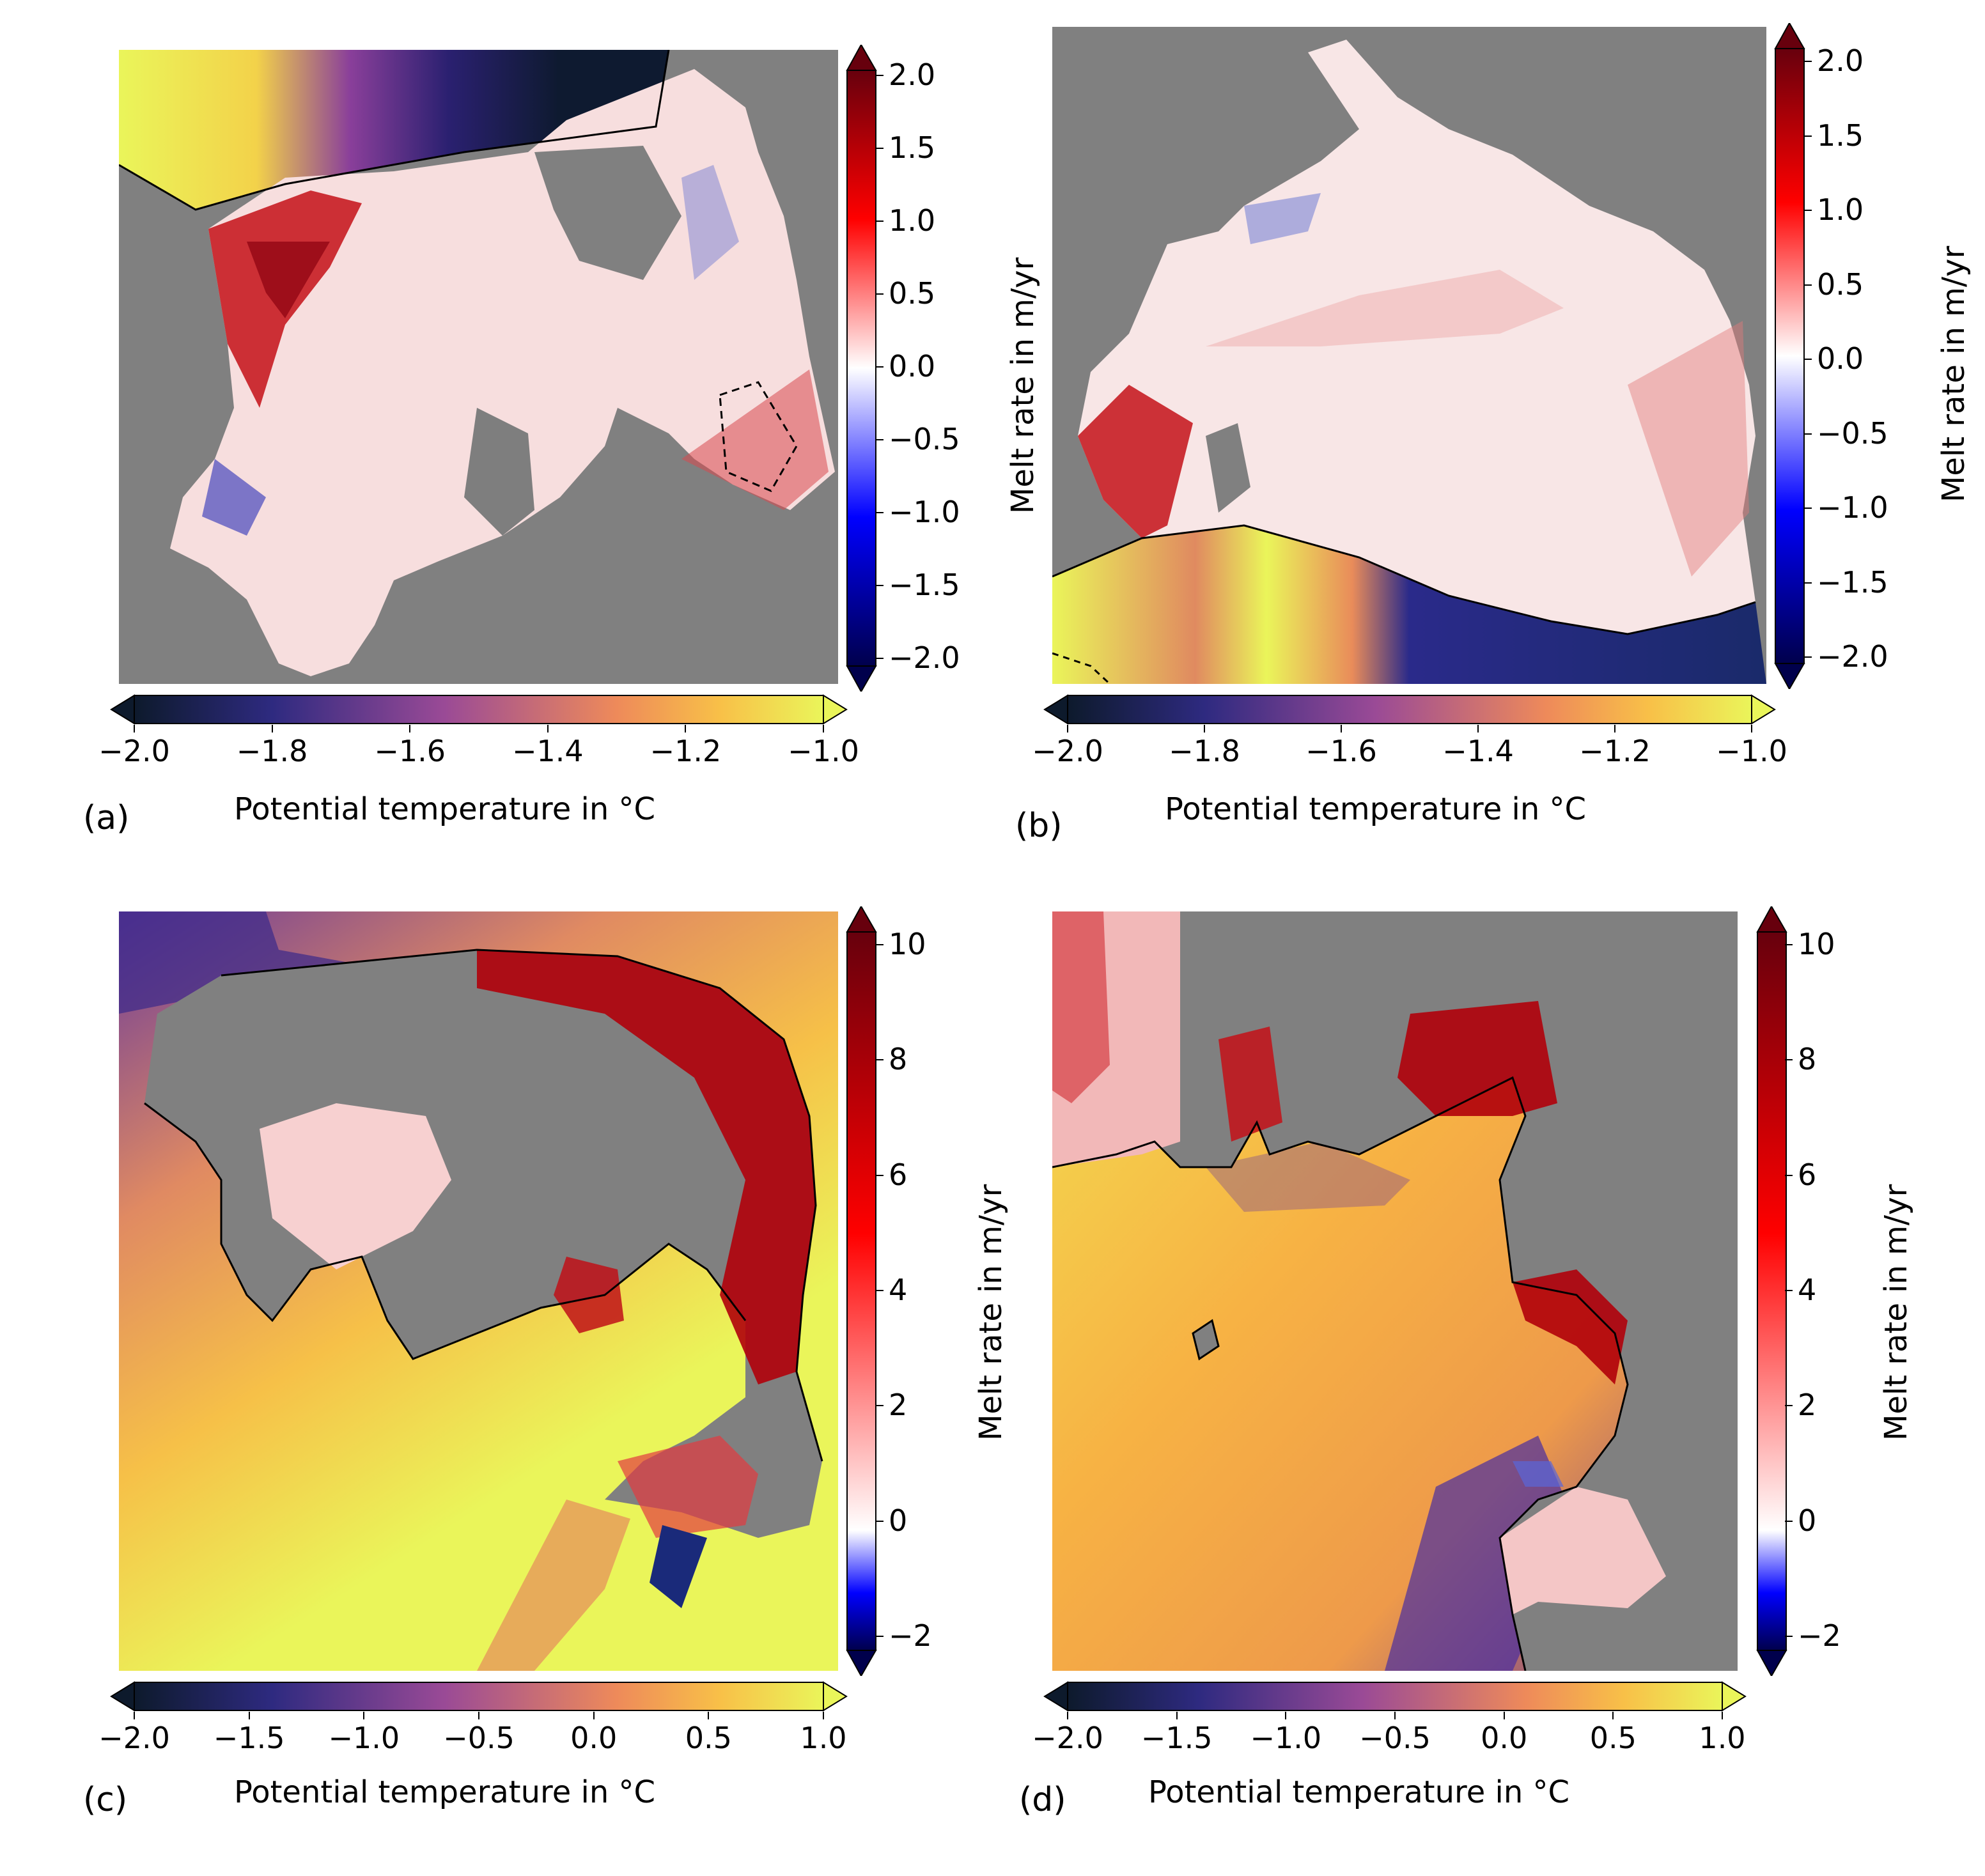 This screenshot has height=1876, width=1985. I want to click on melt-tick-label: 6, so click(1807, 1174).